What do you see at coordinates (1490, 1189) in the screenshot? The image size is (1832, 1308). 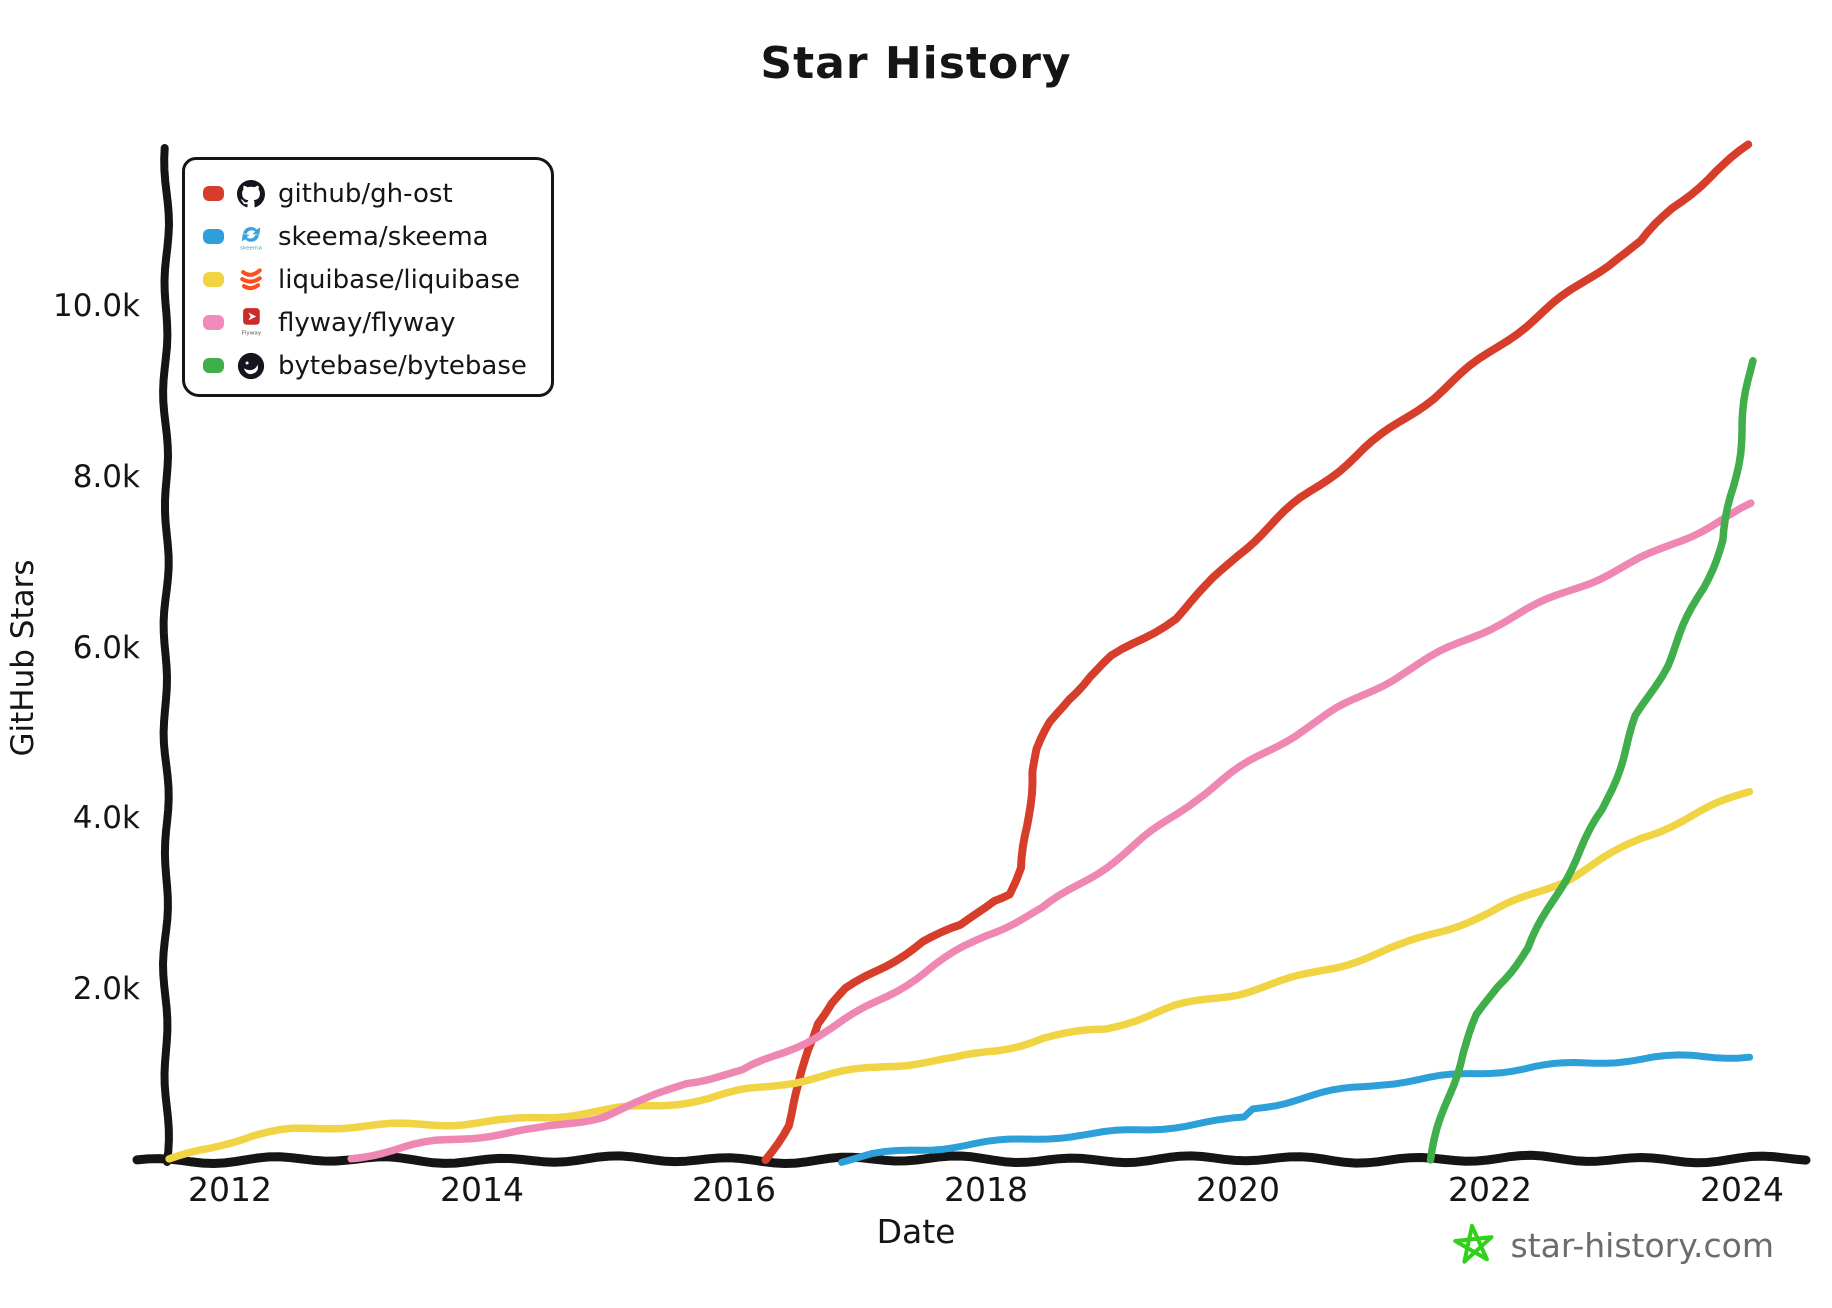 I see `x-tick-label: 2022` at bounding box center [1490, 1189].